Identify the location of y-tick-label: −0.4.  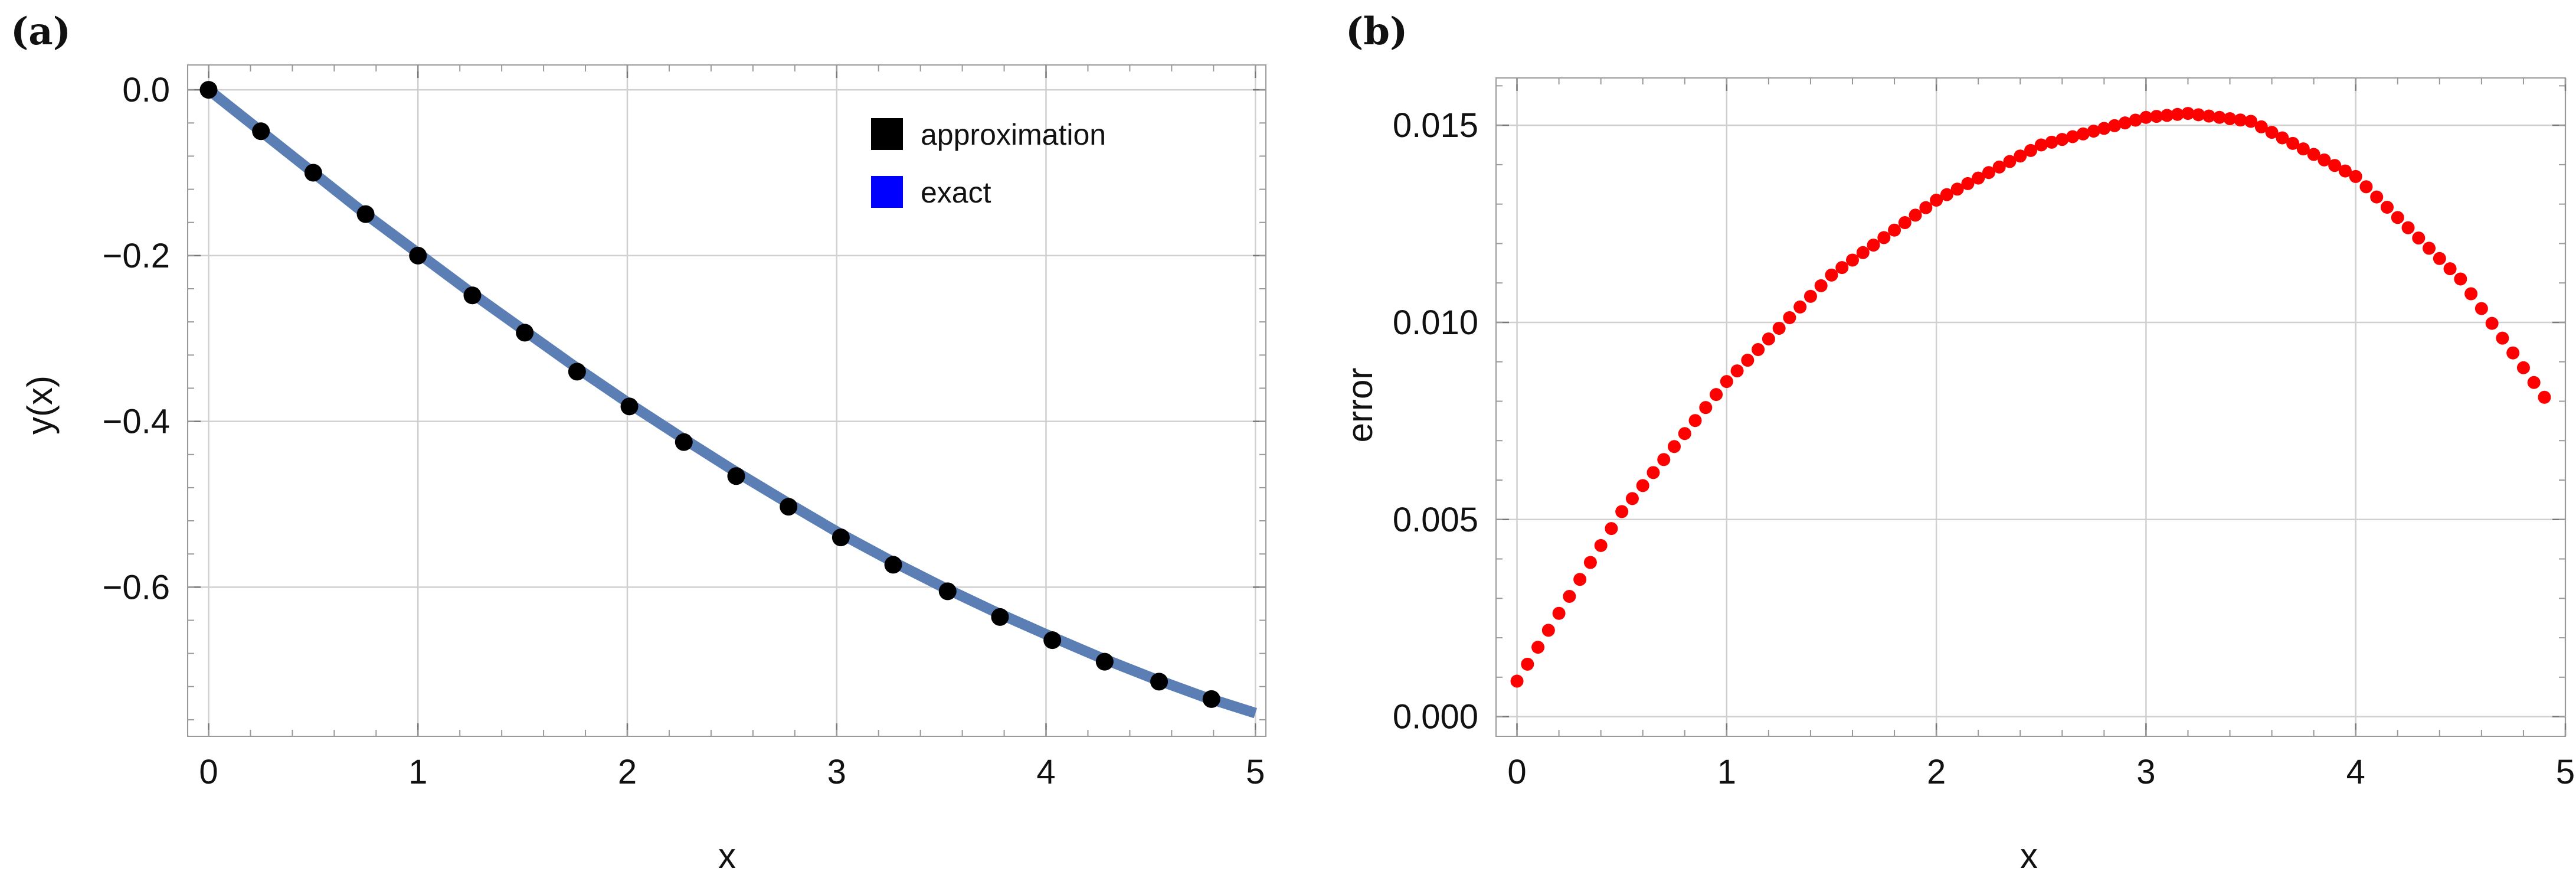
(137, 422).